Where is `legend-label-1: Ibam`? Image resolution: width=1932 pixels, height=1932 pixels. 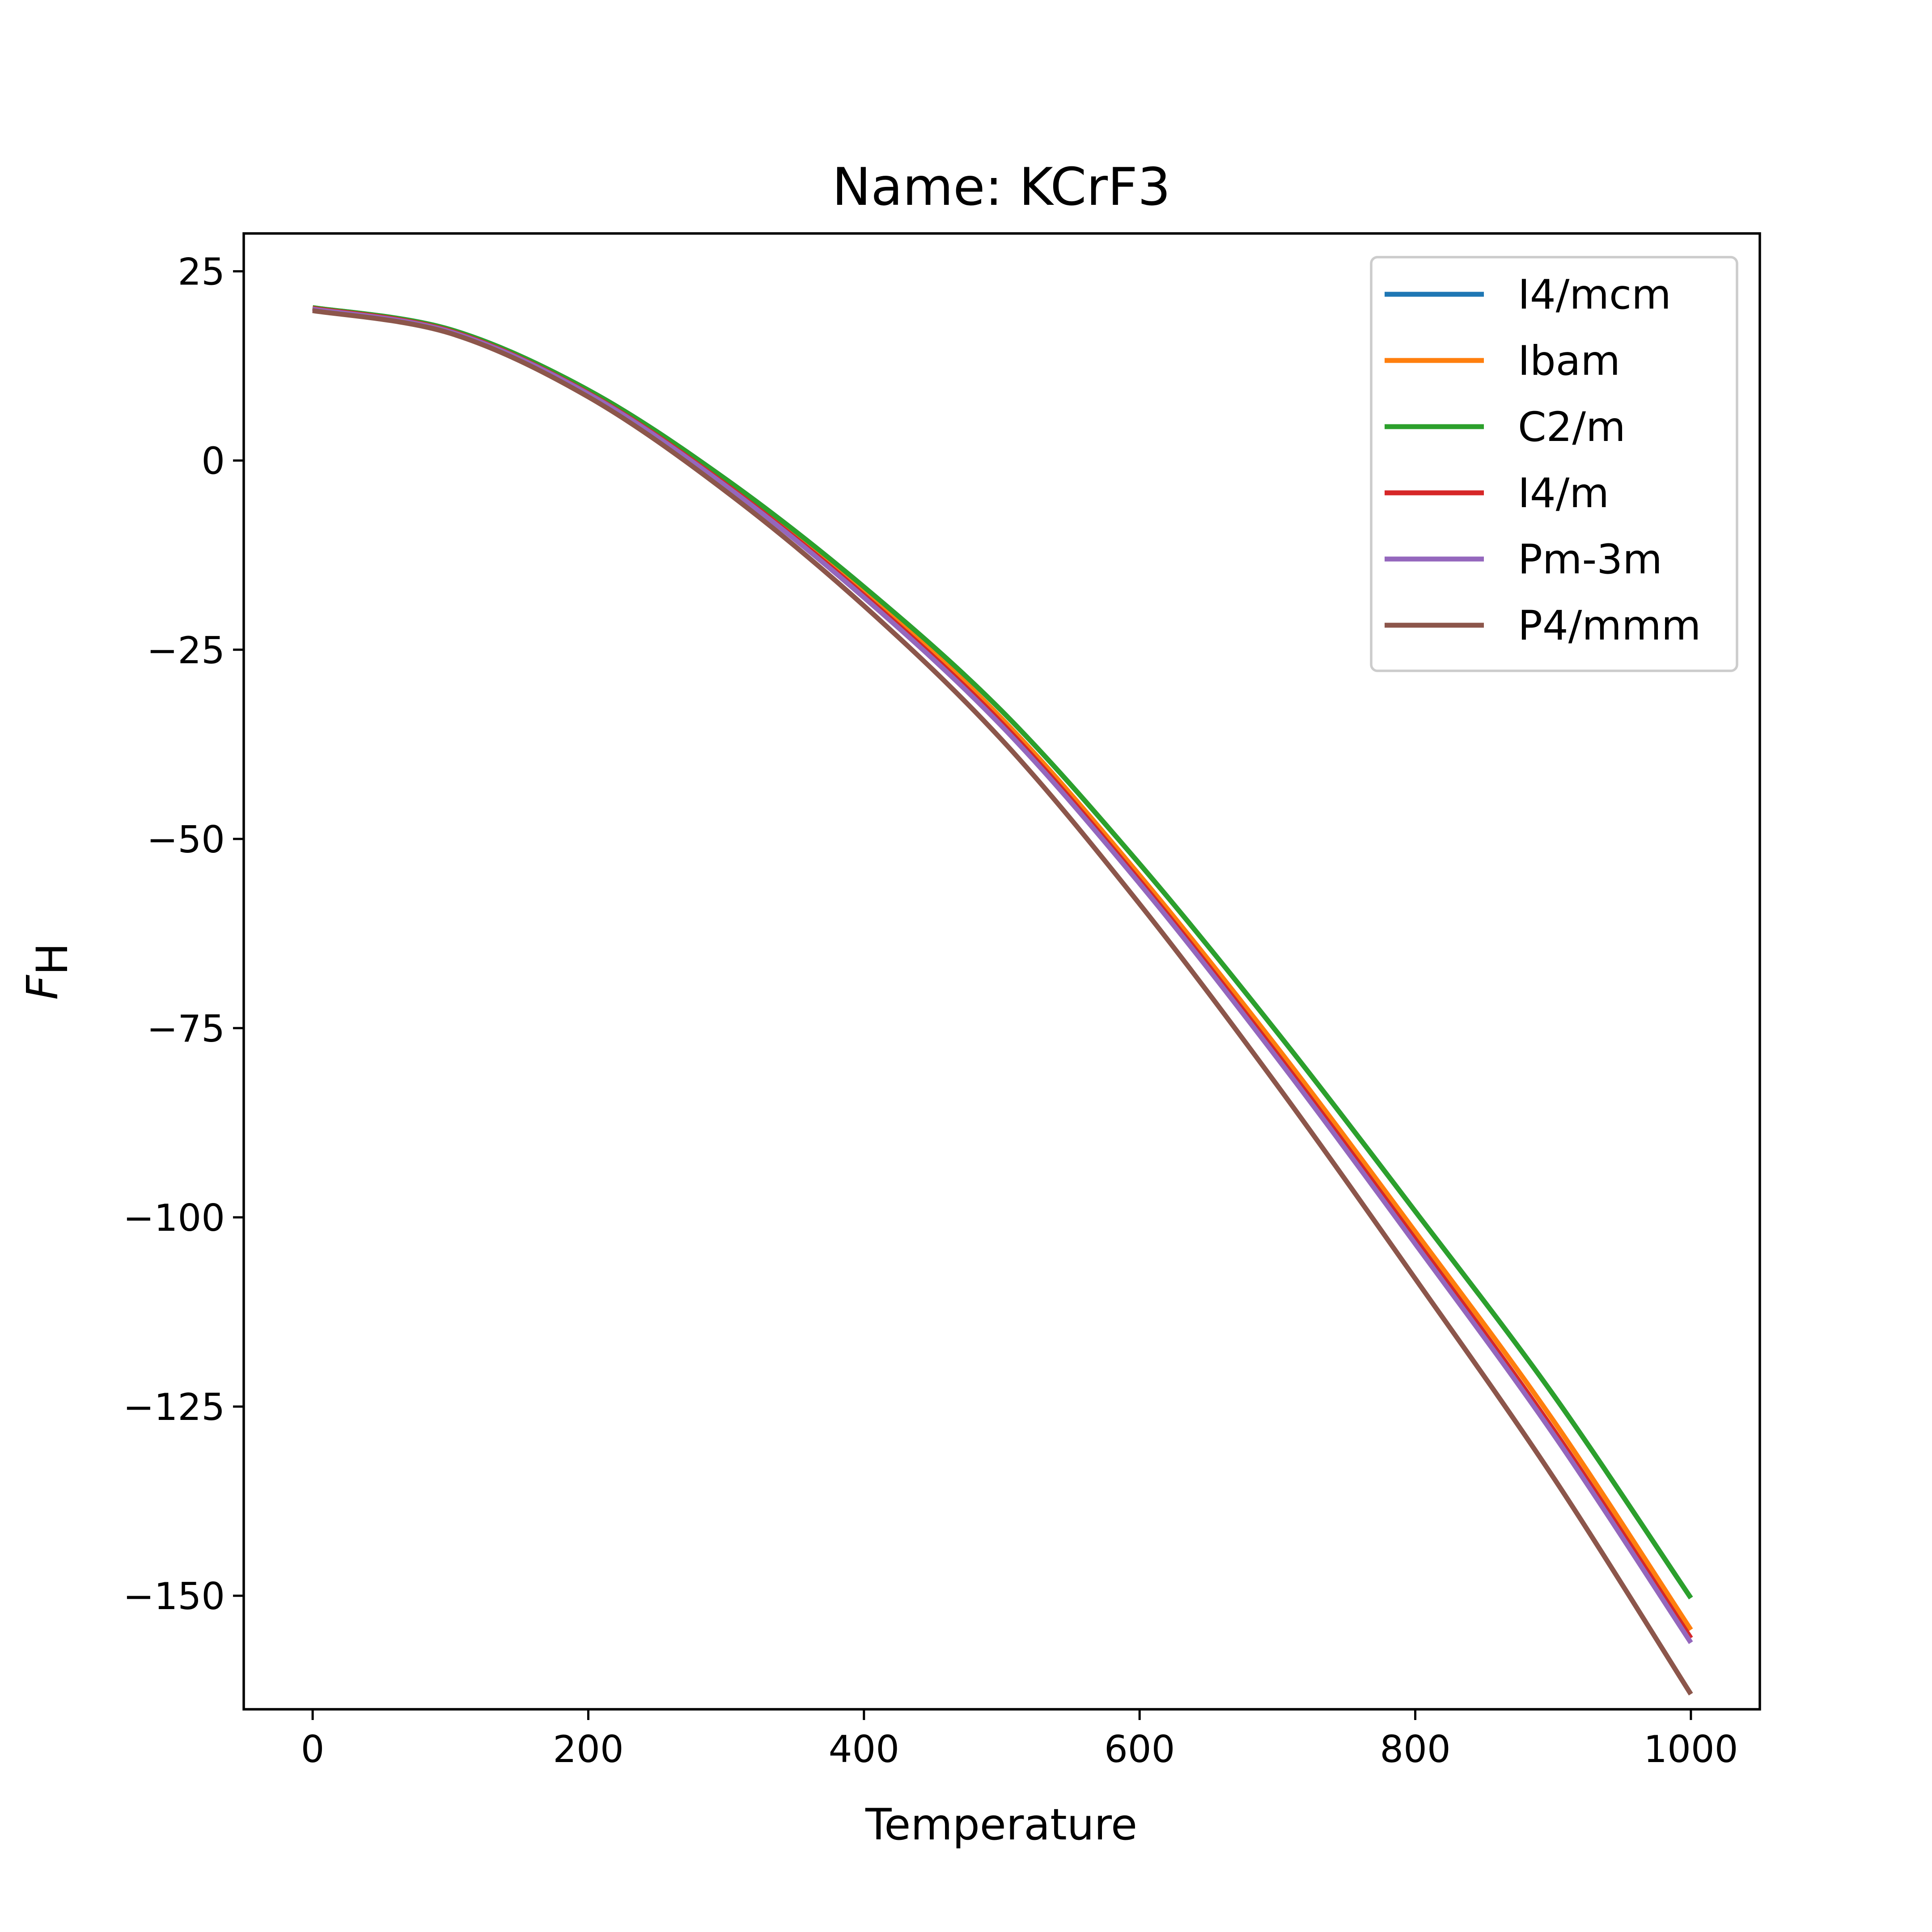
legend-label-1: Ibam is located at coordinates (1569, 361).